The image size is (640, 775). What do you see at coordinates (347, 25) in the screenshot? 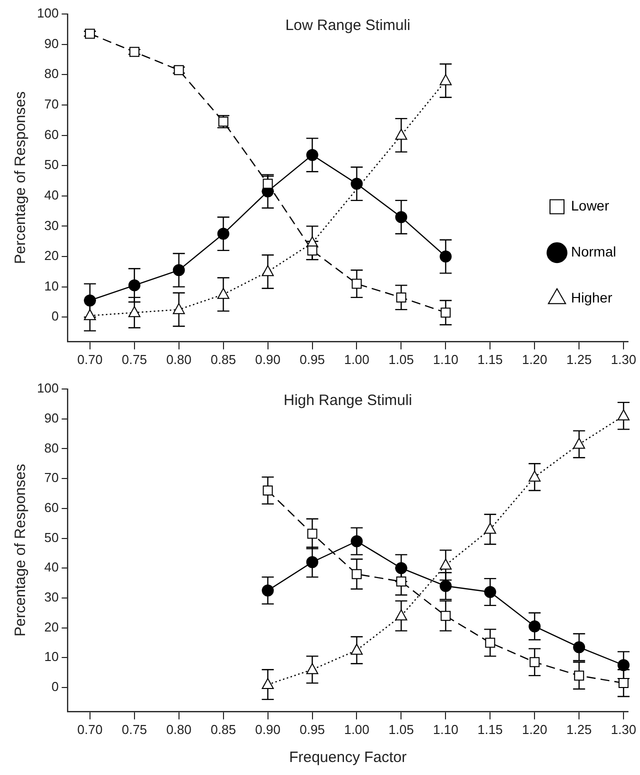
I see `chart-title: Low Range Stimuli` at bounding box center [347, 25].